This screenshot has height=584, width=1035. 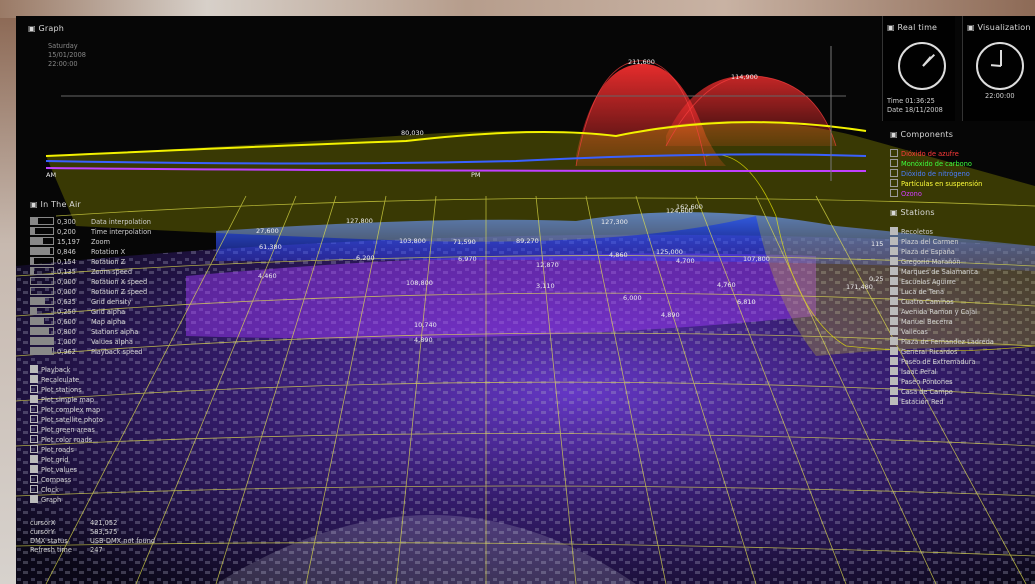 I want to click on station-item: Recoletos, so click(x=942, y=232).